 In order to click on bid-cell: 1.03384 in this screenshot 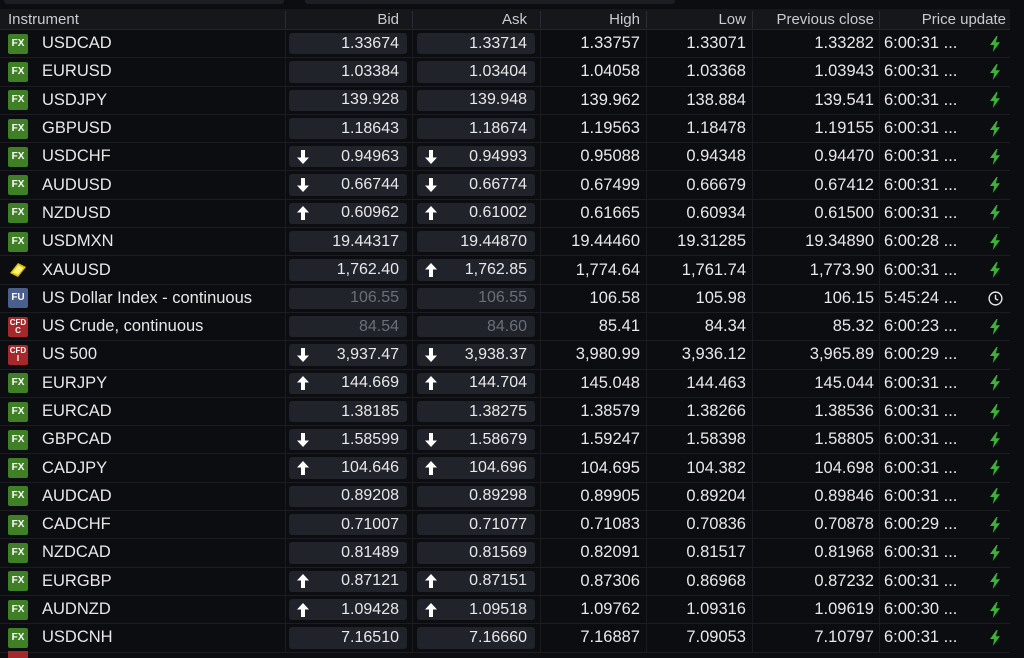, I will do `click(348, 71)`.